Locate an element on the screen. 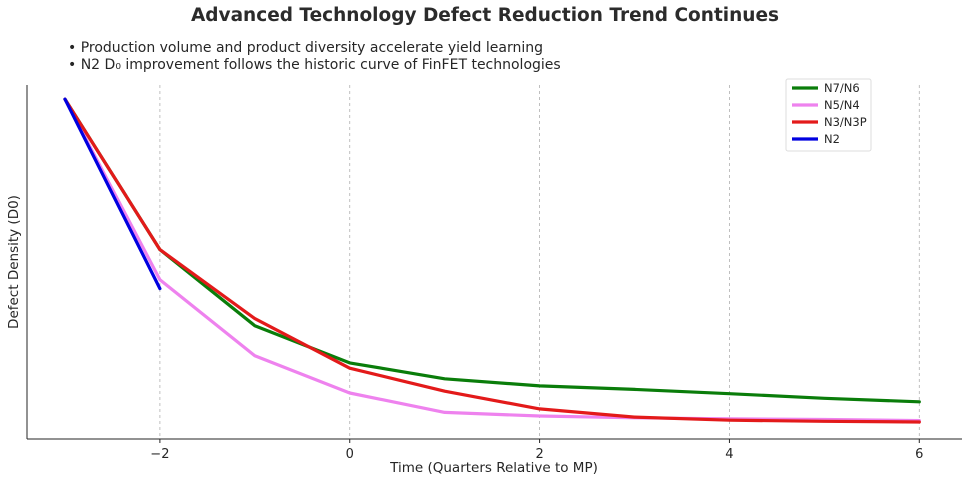  x-tick-label: 2 is located at coordinates (539, 454).